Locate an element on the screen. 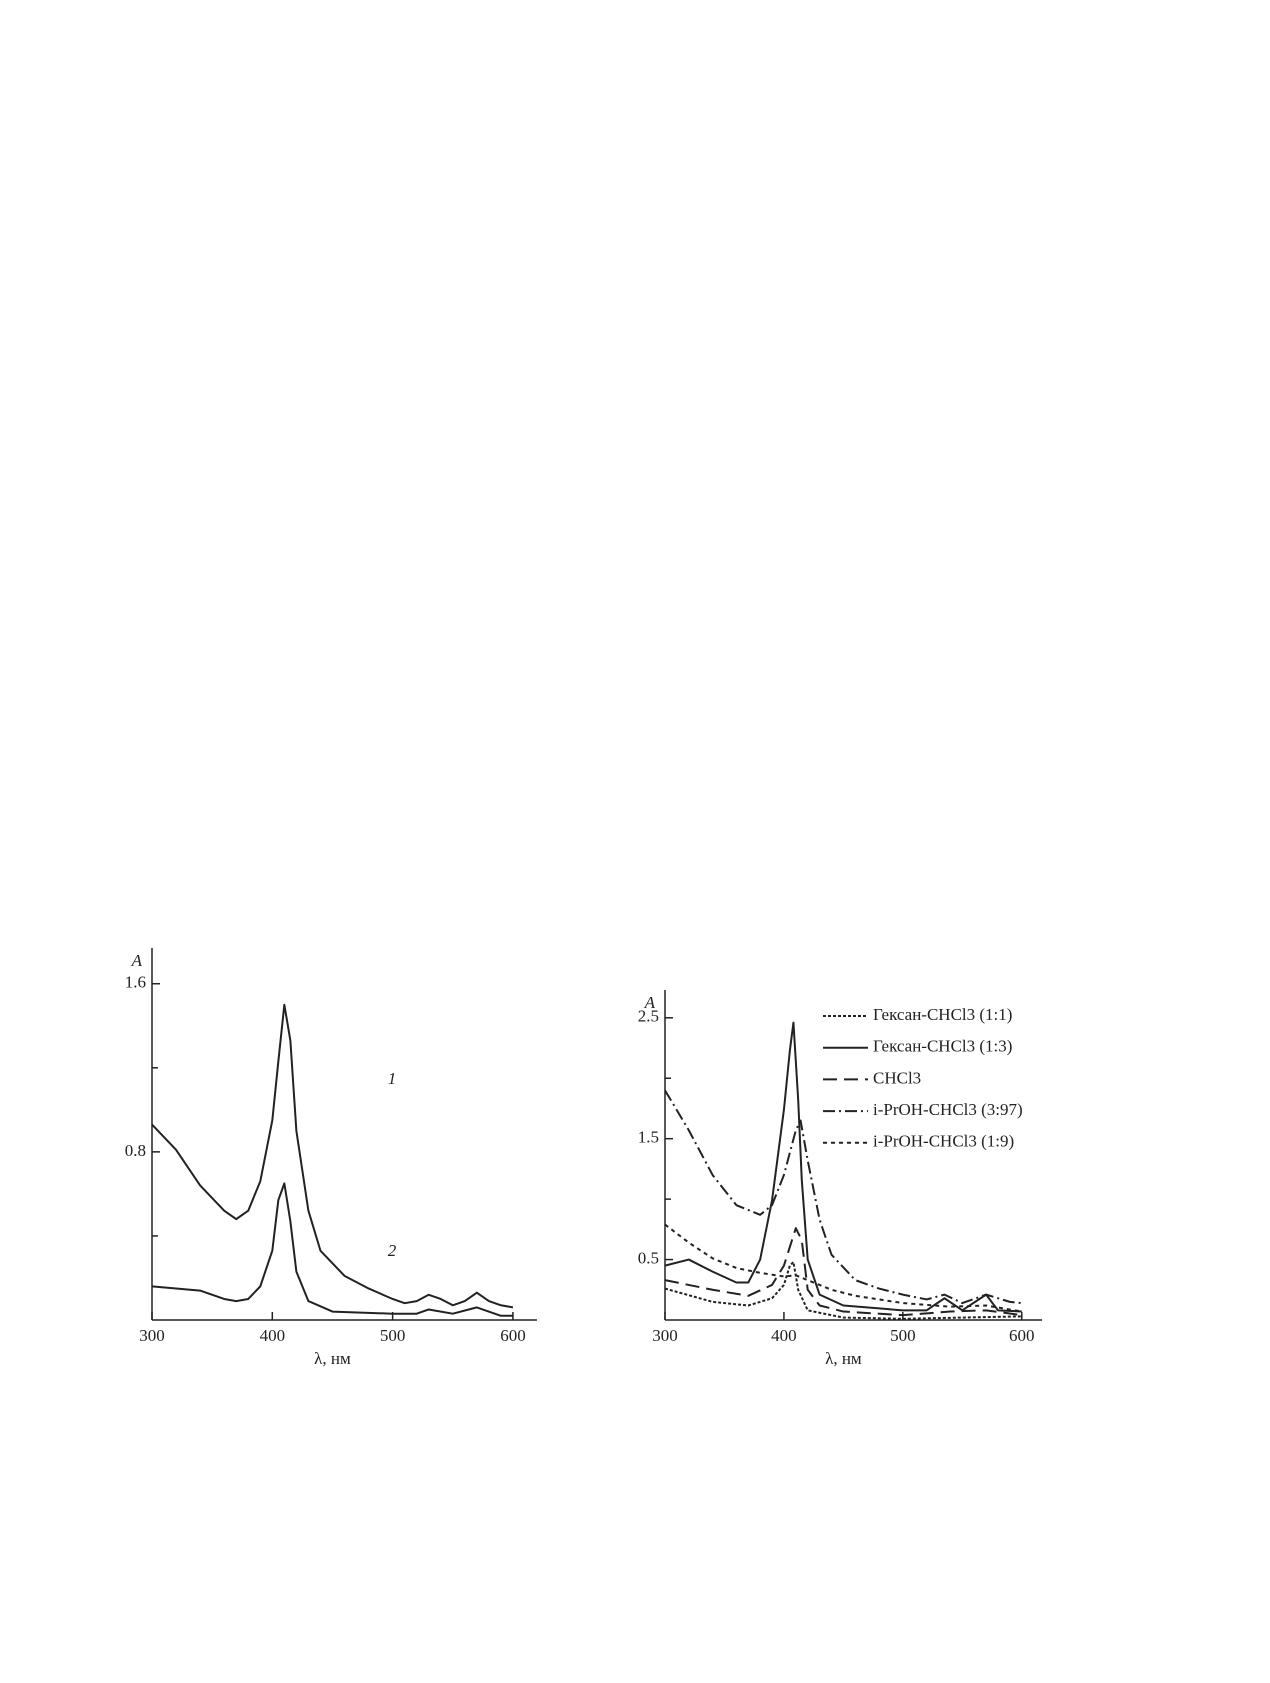  curve-label: 1 is located at coordinates (392, 1078).